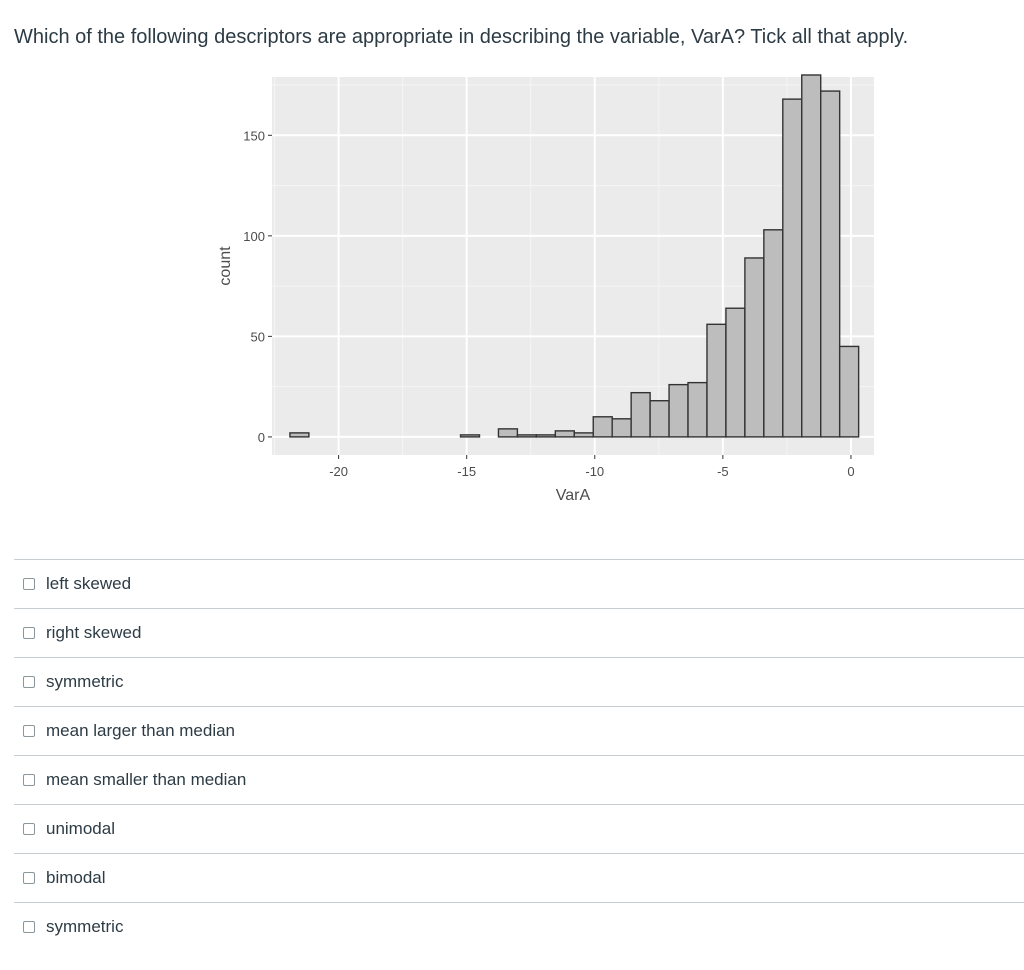 This screenshot has height=970, width=1024. Describe the element at coordinates (257, 286) in the screenshot. I see `y-axis: 0 50 100 150` at that location.